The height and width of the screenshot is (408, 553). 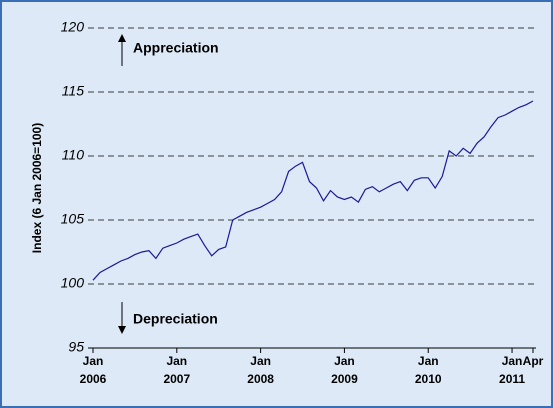 What do you see at coordinates (176, 370) in the screenshot?
I see `x-tick-label: Jan 2007` at bounding box center [176, 370].